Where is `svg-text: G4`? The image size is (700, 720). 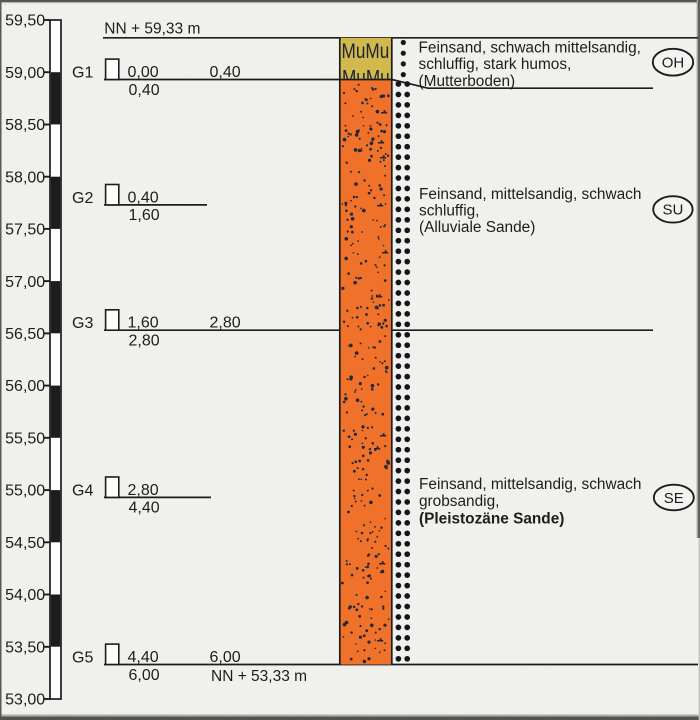 svg-text: G4 is located at coordinates (82, 490).